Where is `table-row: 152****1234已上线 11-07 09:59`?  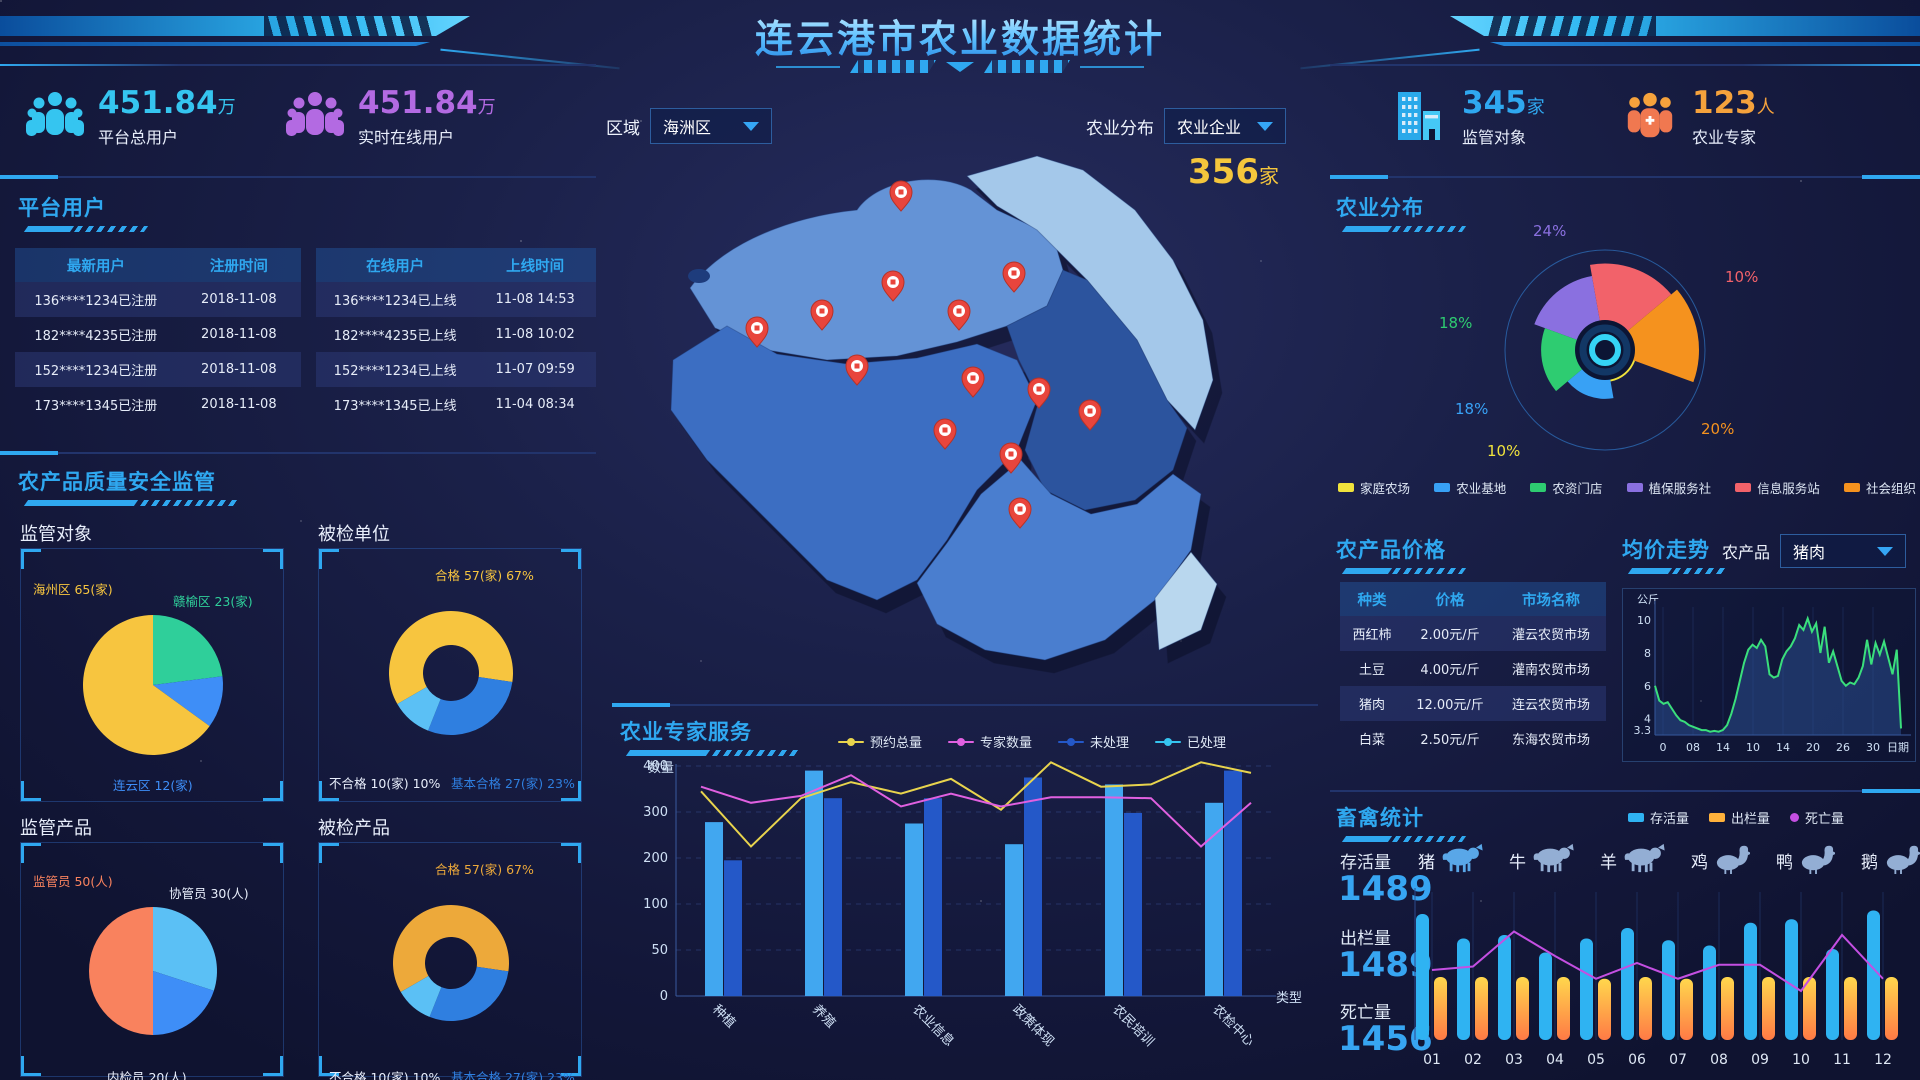 table-row: 152****1234已上线 11-07 09:59 is located at coordinates (456, 369).